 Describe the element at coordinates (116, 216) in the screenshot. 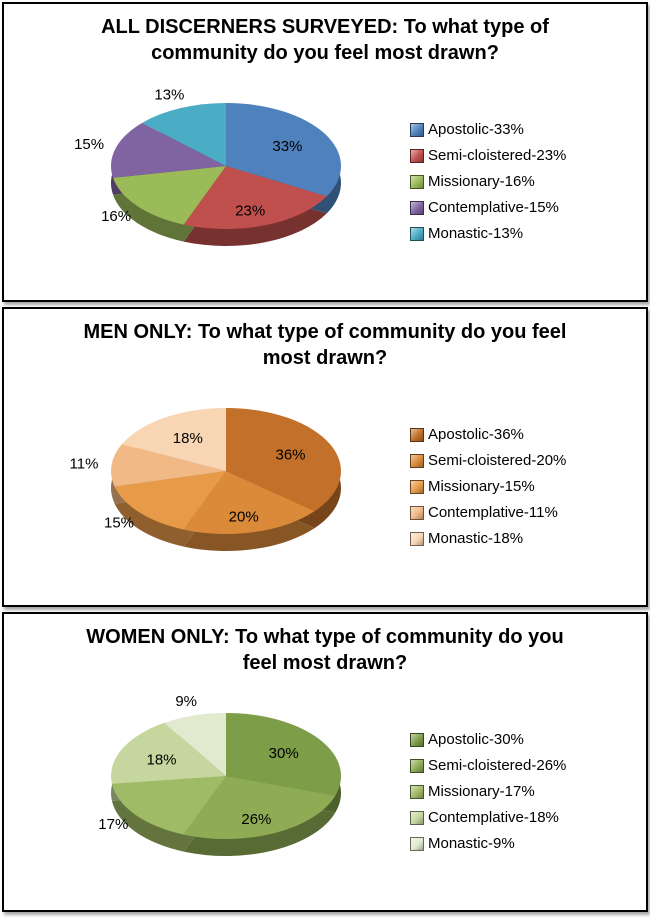

I see `slice-percent-label: 16%` at that location.